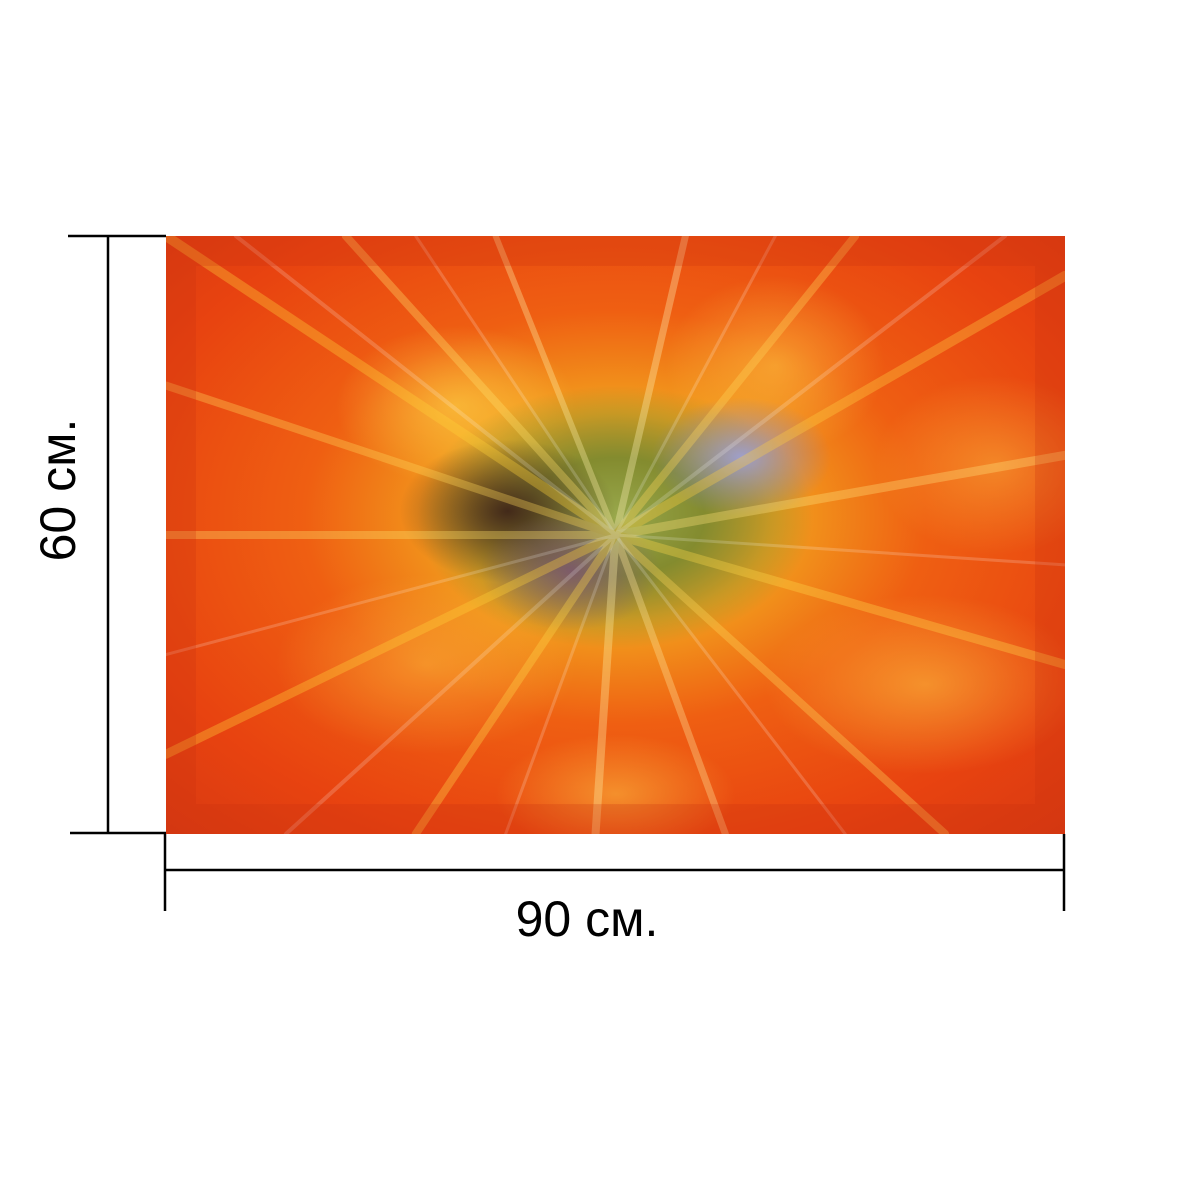 The width and height of the screenshot is (1200, 1200). What do you see at coordinates (587, 919) in the screenshot?
I see `width-label: 90 см.` at bounding box center [587, 919].